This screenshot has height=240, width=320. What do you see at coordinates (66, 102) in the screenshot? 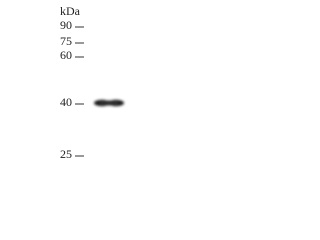
I see `marker-label: 40` at bounding box center [66, 102].